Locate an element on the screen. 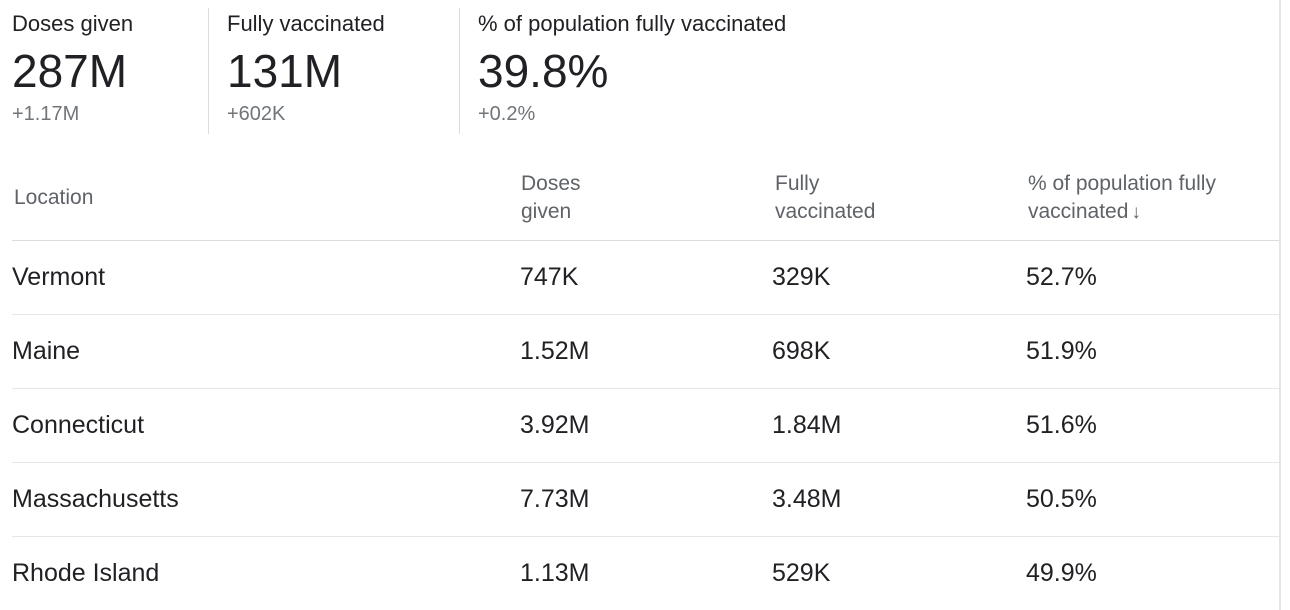  cell-location: Rhode Island is located at coordinates (86, 573).